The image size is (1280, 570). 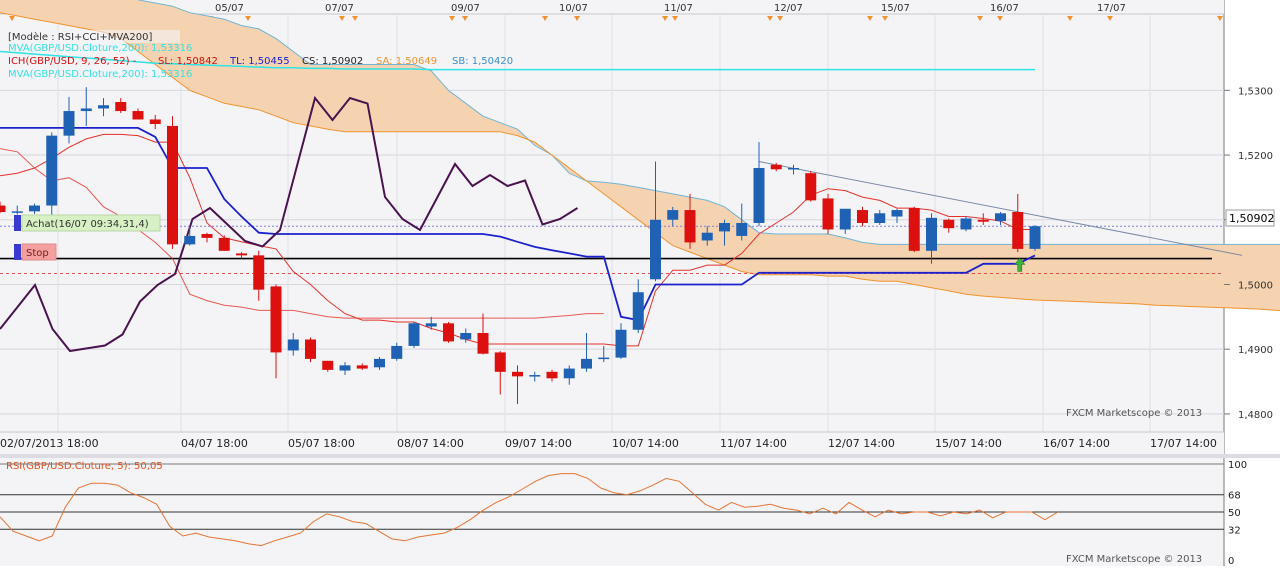 I want to click on top-date-label: 09/07, so click(x=465, y=8).